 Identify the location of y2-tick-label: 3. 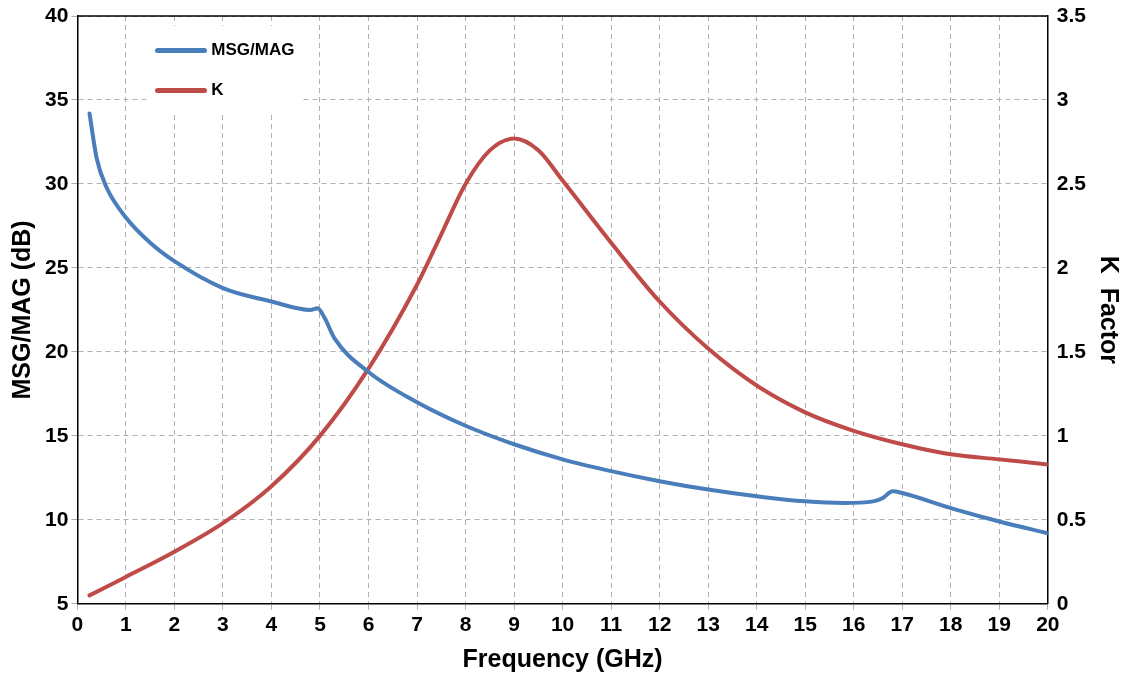
(1062, 98).